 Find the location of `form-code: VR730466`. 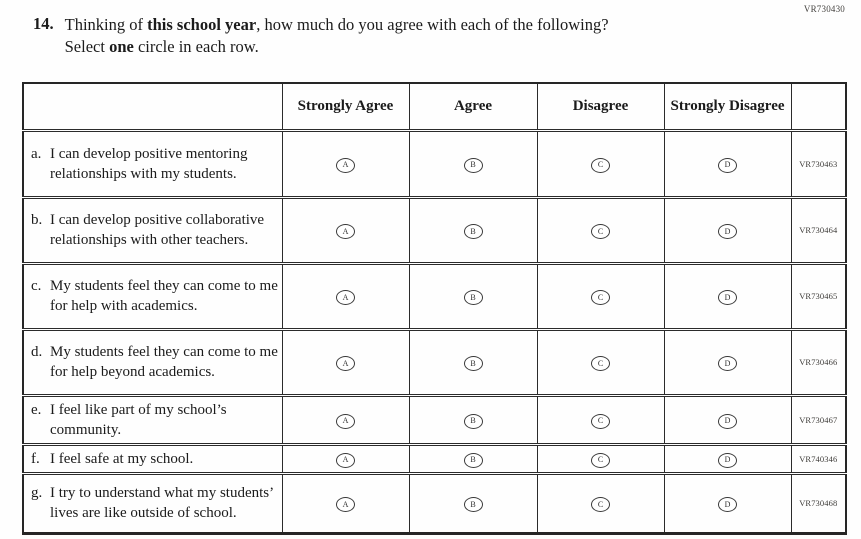

form-code: VR730466 is located at coordinates (818, 362).